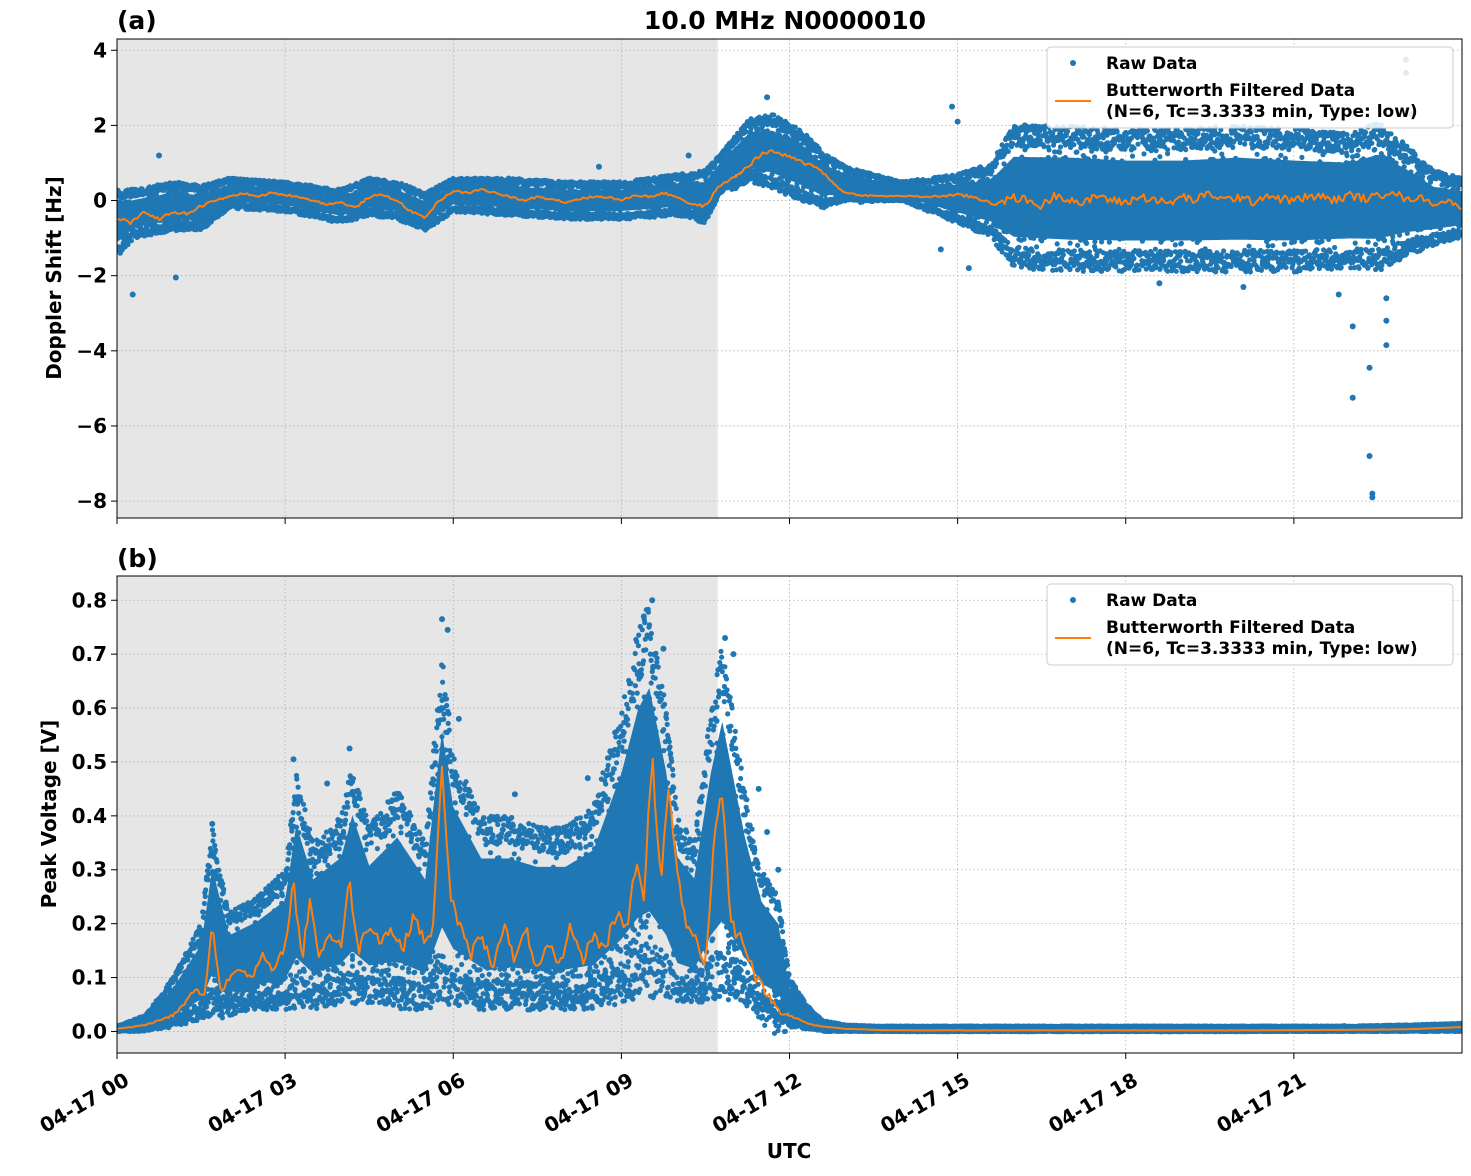  I want to click on panel-a-label: (a), so click(137, 20).